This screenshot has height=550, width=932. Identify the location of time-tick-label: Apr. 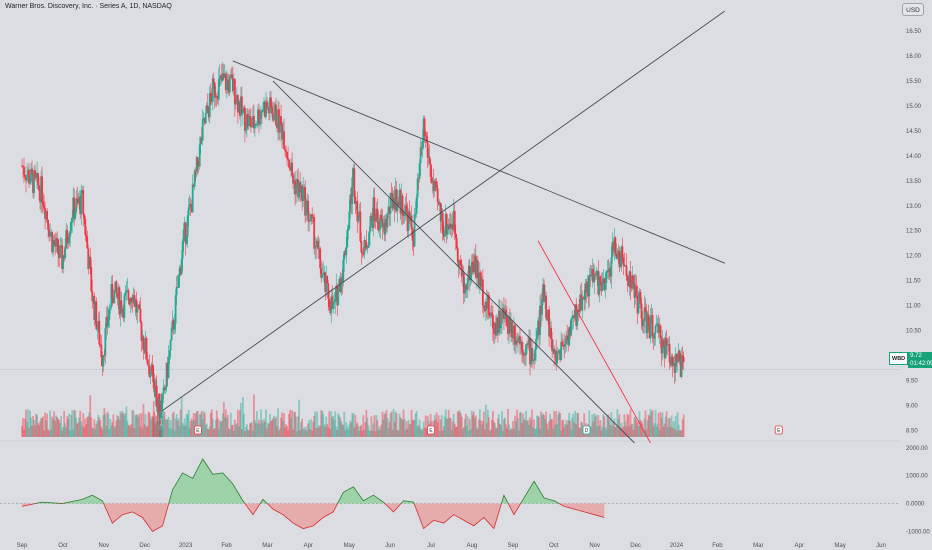
(799, 546).